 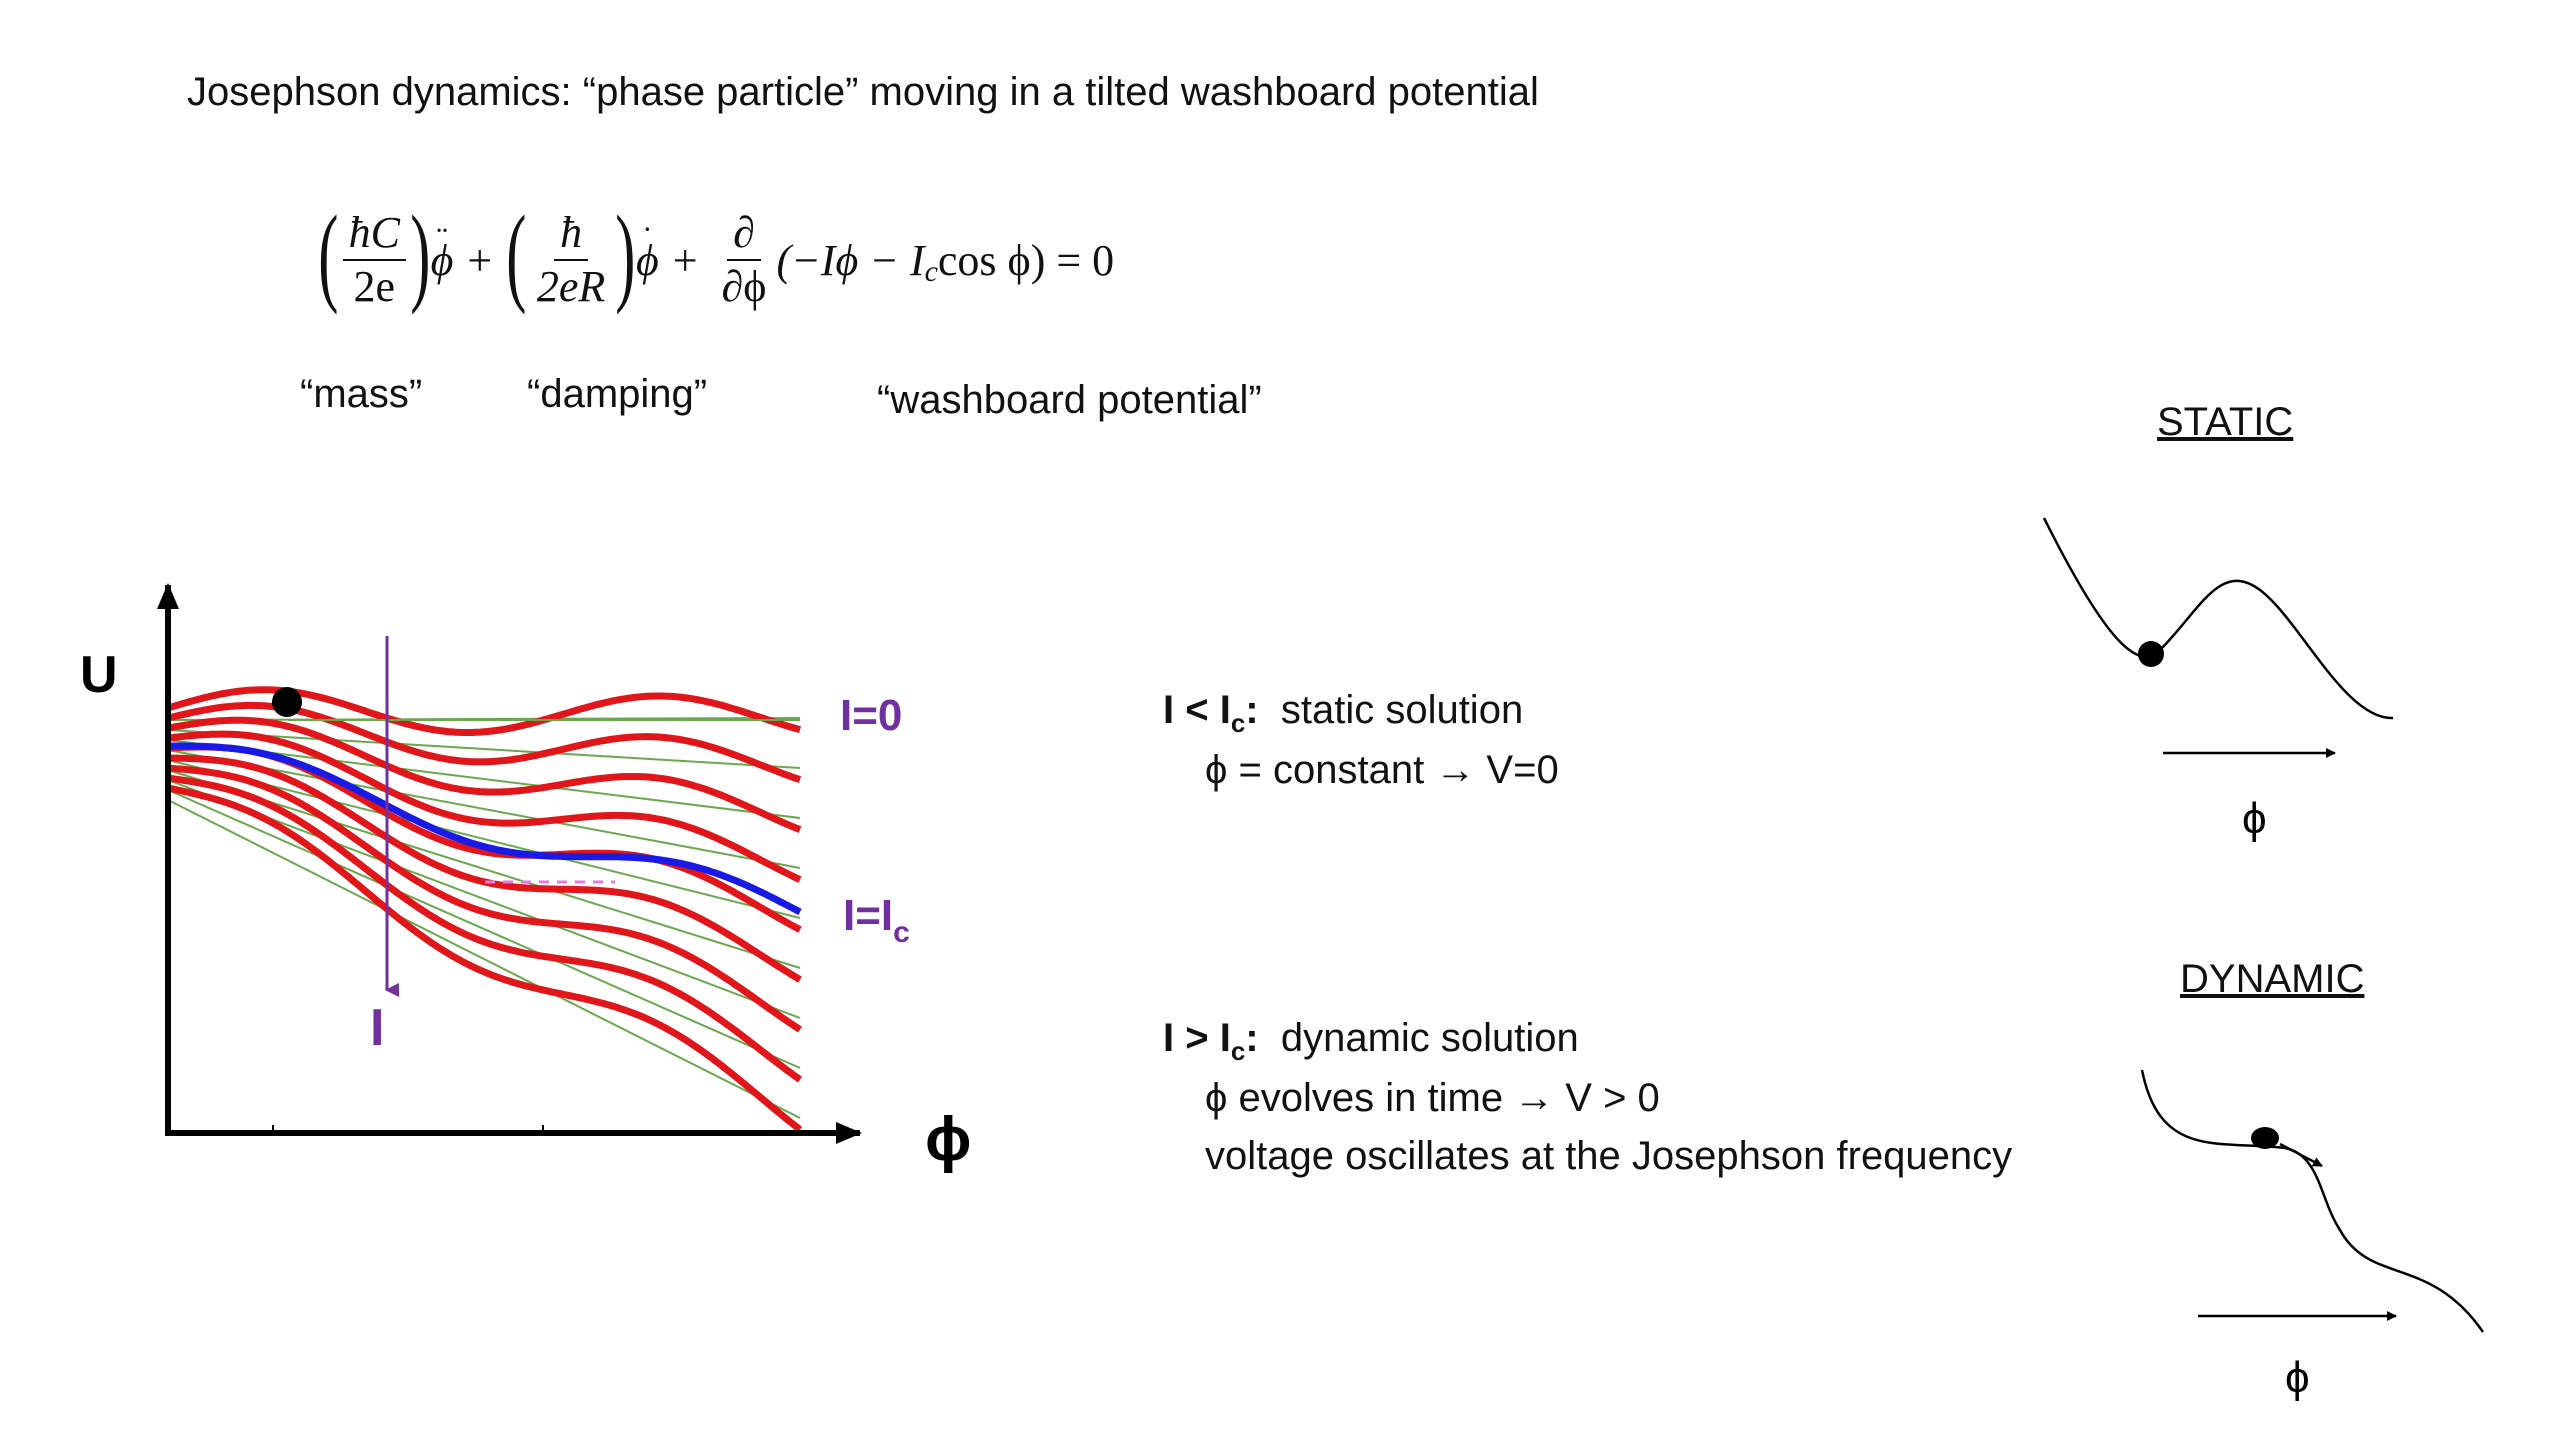 I want to click on dynamic-phi-evolves: ϕ evolves in time → V > 0, so click(x=1432, y=1098).